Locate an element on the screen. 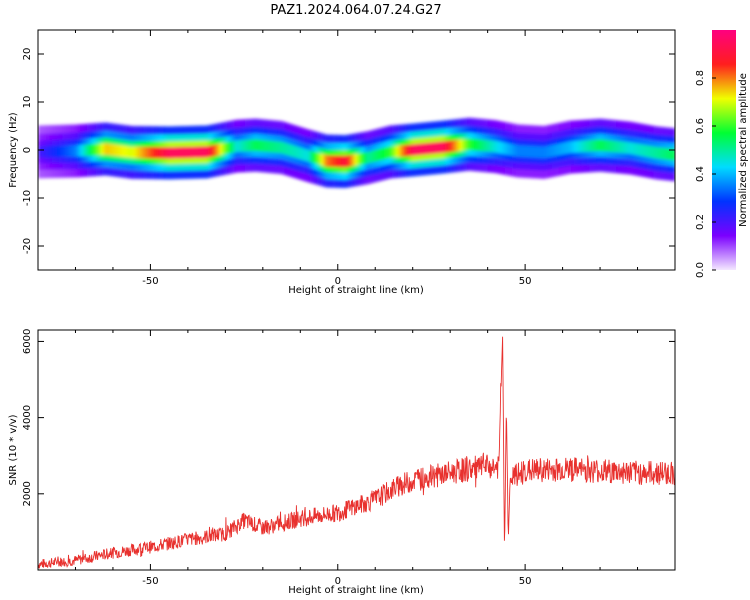 The height and width of the screenshot is (600, 750). colorbar-tick-label: 0.0 is located at coordinates (700, 270).